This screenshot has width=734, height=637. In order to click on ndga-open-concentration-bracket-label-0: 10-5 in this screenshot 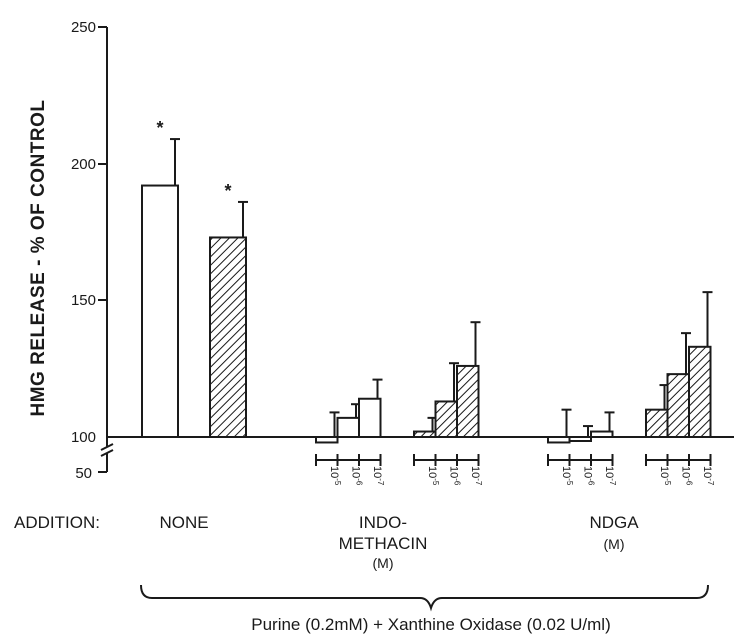, I will do `click(567, 476)`.